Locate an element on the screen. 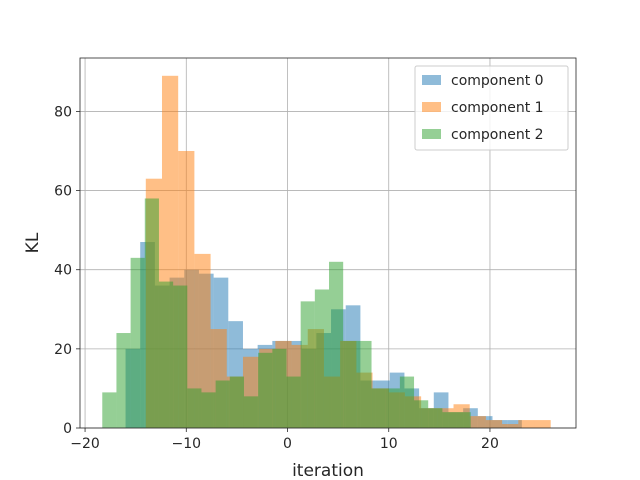  y-tick-label: 60 is located at coordinates (63, 192).